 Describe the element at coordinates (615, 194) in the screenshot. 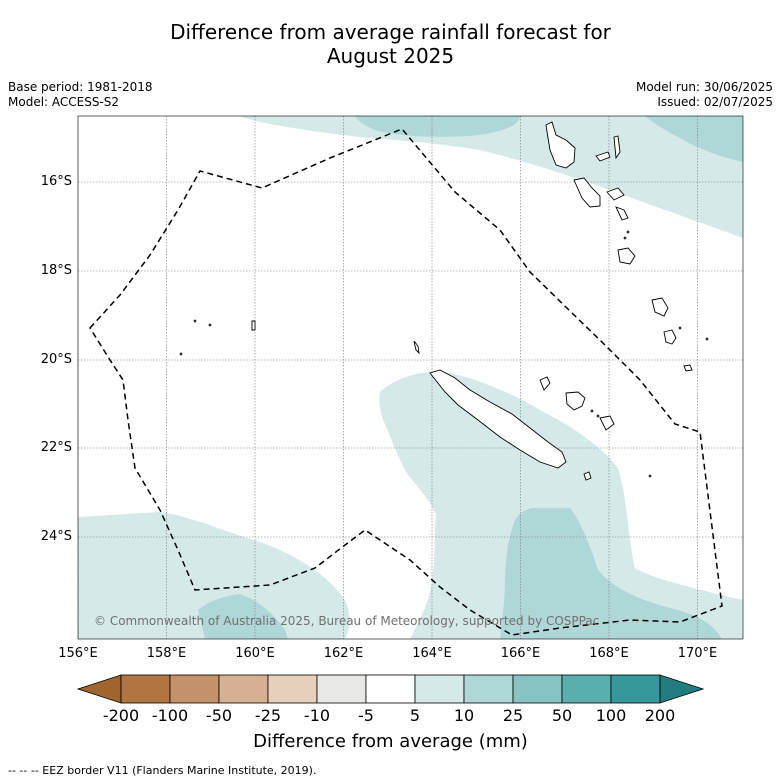

I see `island-ambrym` at that location.